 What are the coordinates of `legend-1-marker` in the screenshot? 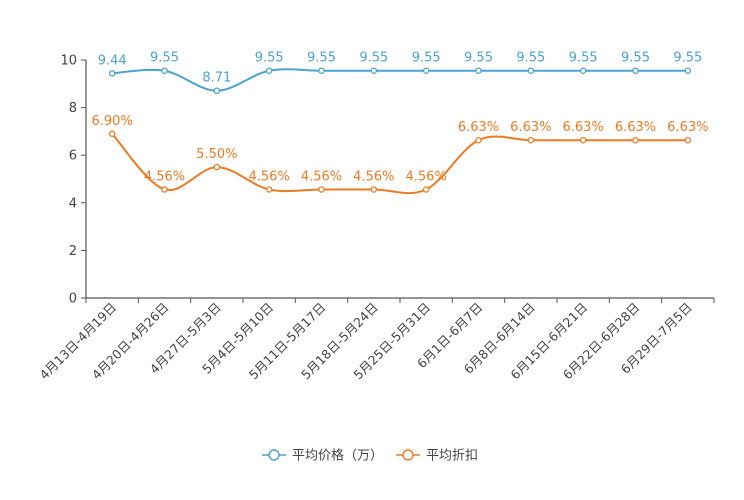 It's located at (408, 455).